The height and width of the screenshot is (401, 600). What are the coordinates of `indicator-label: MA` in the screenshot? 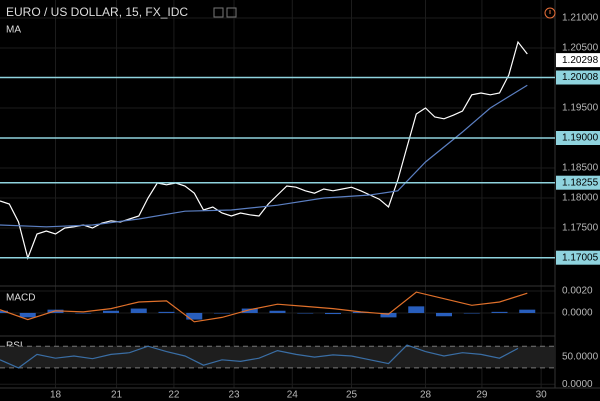 It's located at (13, 30).